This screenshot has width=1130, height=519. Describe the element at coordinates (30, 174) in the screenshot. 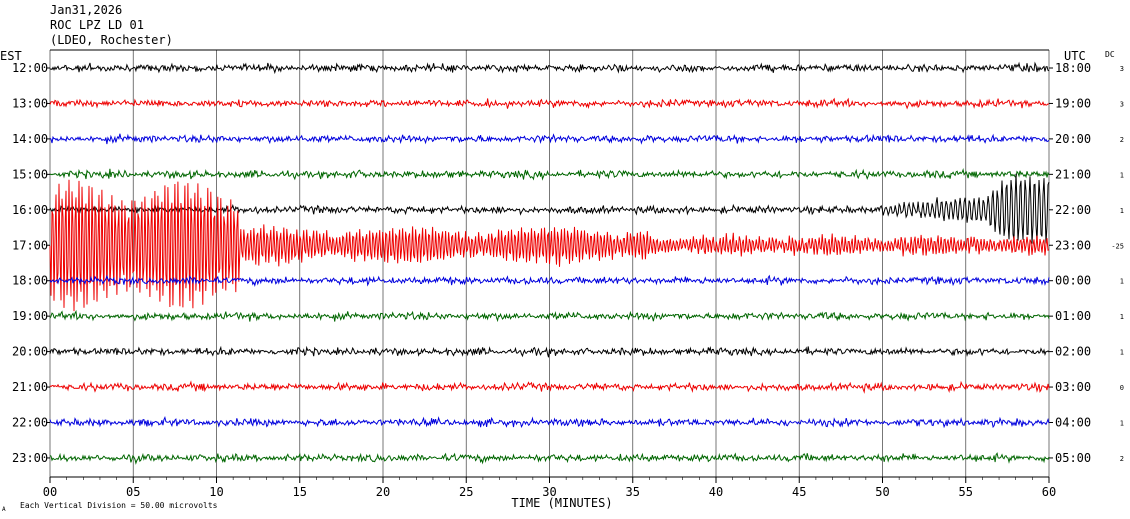

I see `est-hour-label: 15:00` at that location.